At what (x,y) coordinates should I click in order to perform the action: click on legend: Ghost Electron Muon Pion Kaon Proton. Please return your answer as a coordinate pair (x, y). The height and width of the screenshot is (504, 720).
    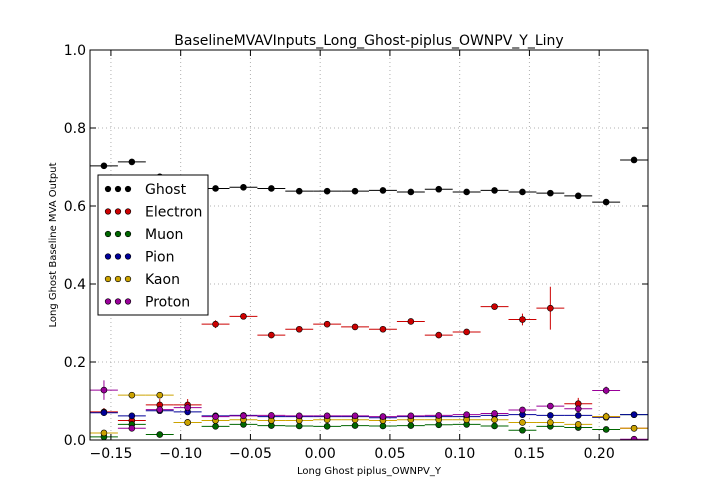
    Looking at the image, I should click on (153, 245).